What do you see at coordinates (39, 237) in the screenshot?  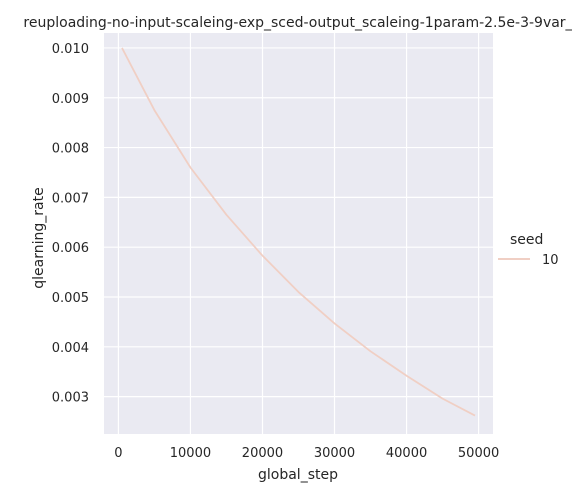 I see `y-axis-label: qlearning_rate` at bounding box center [39, 237].